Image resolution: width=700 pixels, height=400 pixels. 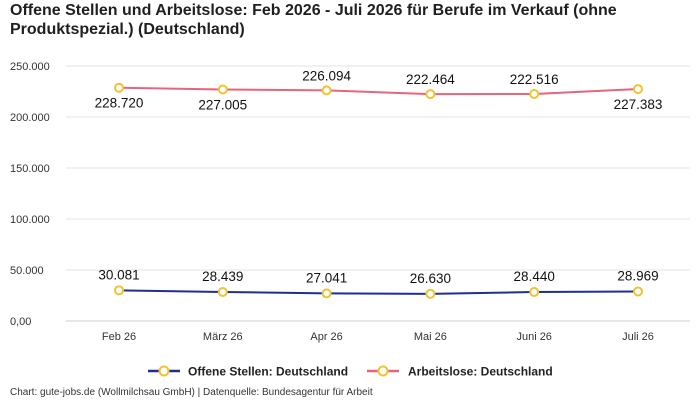 What do you see at coordinates (326, 277) in the screenshot?
I see `data-label: 27.041` at bounding box center [326, 277].